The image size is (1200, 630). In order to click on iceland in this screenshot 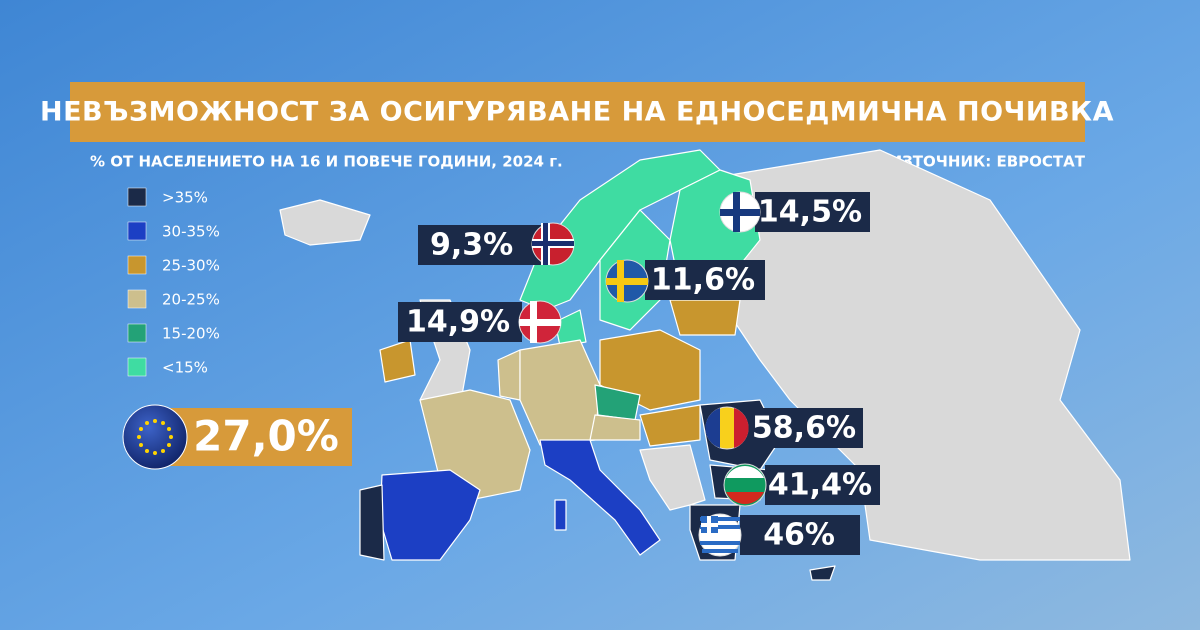, I will do `click(325, 222)`.